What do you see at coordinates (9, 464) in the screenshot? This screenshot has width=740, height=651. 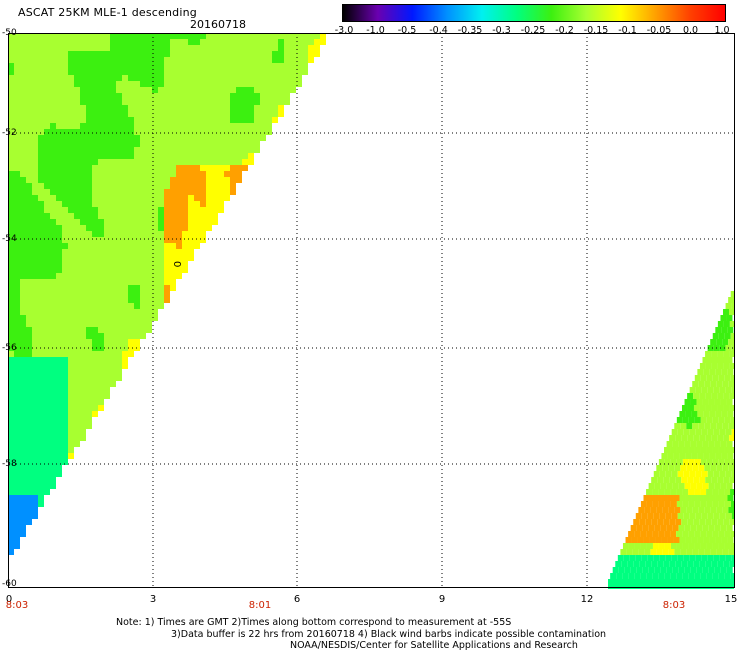 I see `lat-label: -58` at bounding box center [9, 464].